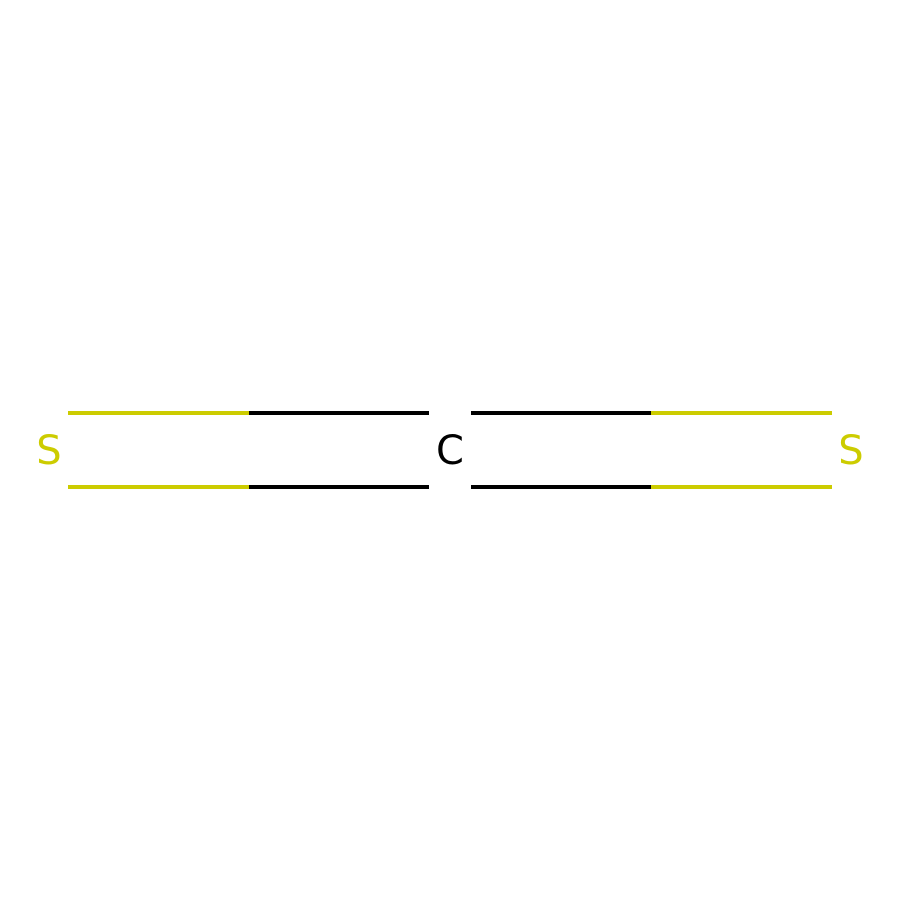 The height and width of the screenshot is (900, 900). Describe the element at coordinates (450, 451) in the screenshot. I see `atom-label-c1: C` at that location.